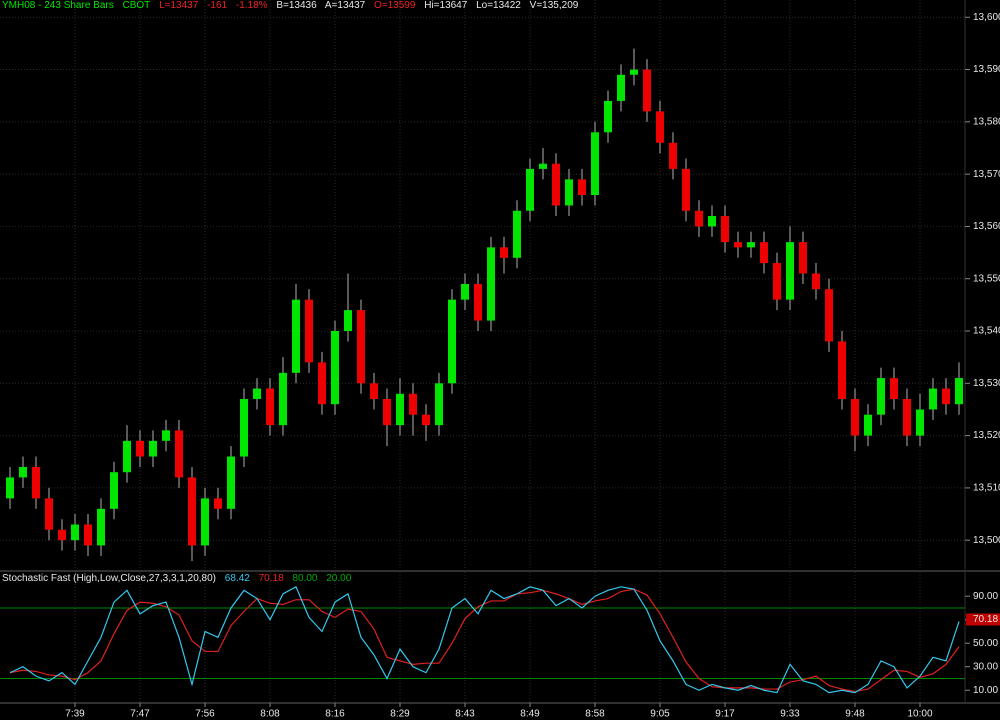 This screenshot has width=1000, height=720. Describe the element at coordinates (986, 278) in the screenshot. I see `y-tick-label: 13,550` at that location.